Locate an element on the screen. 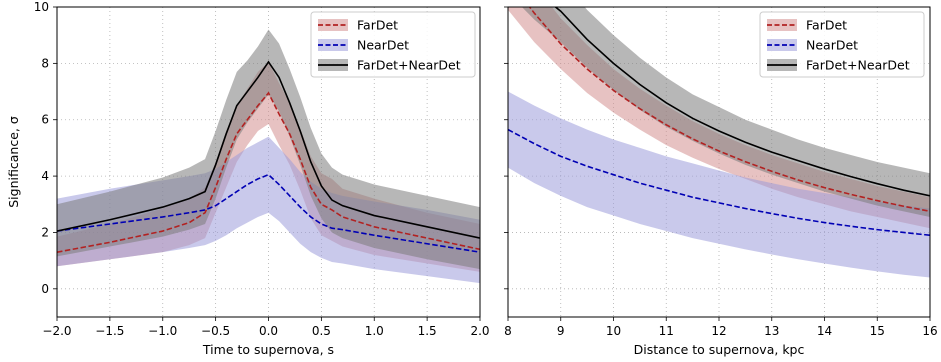  left-neardet-line is located at coordinates (268, 213).